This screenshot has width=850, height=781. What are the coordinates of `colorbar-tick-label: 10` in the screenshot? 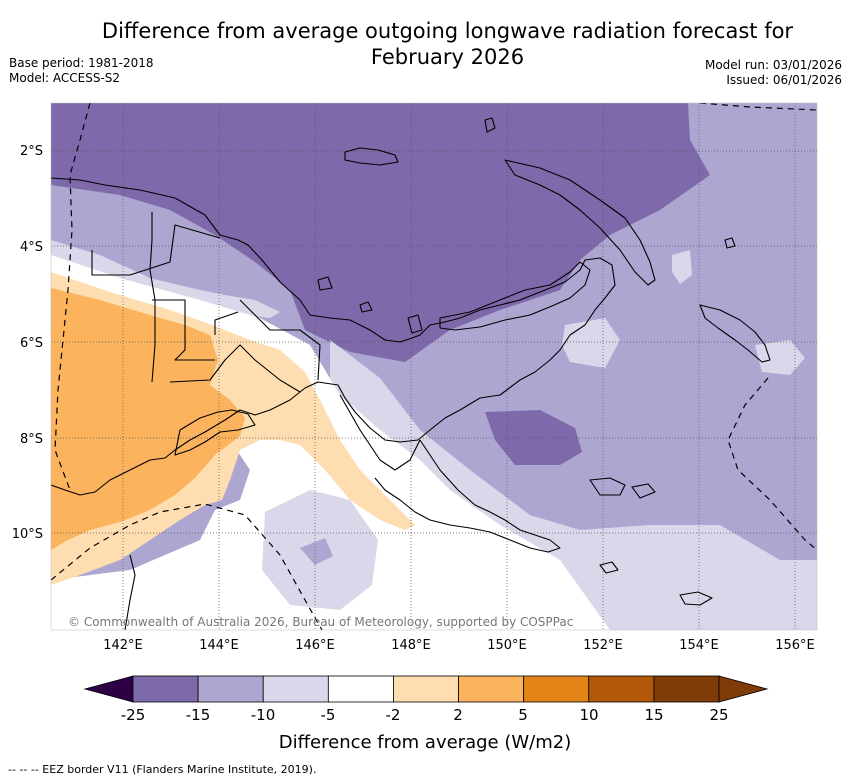 It's located at (588, 715).